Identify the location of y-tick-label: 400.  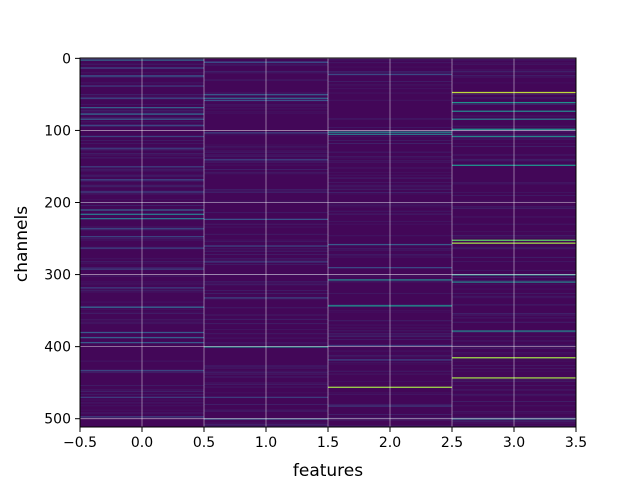
(57, 348).